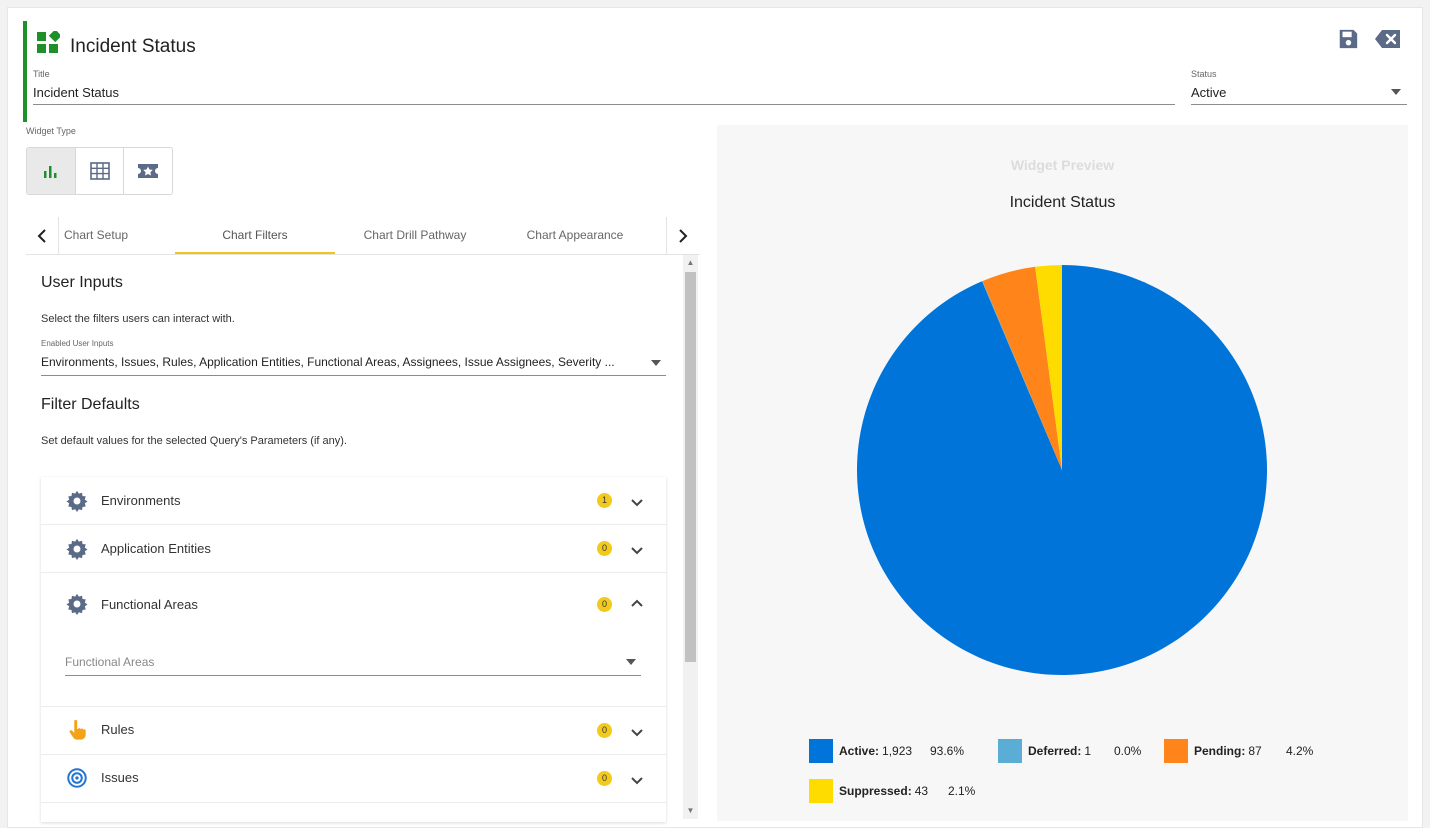 Image resolution: width=1430 pixels, height=828 pixels. What do you see at coordinates (921, 791) in the screenshot?
I see `legend-value: 43` at bounding box center [921, 791].